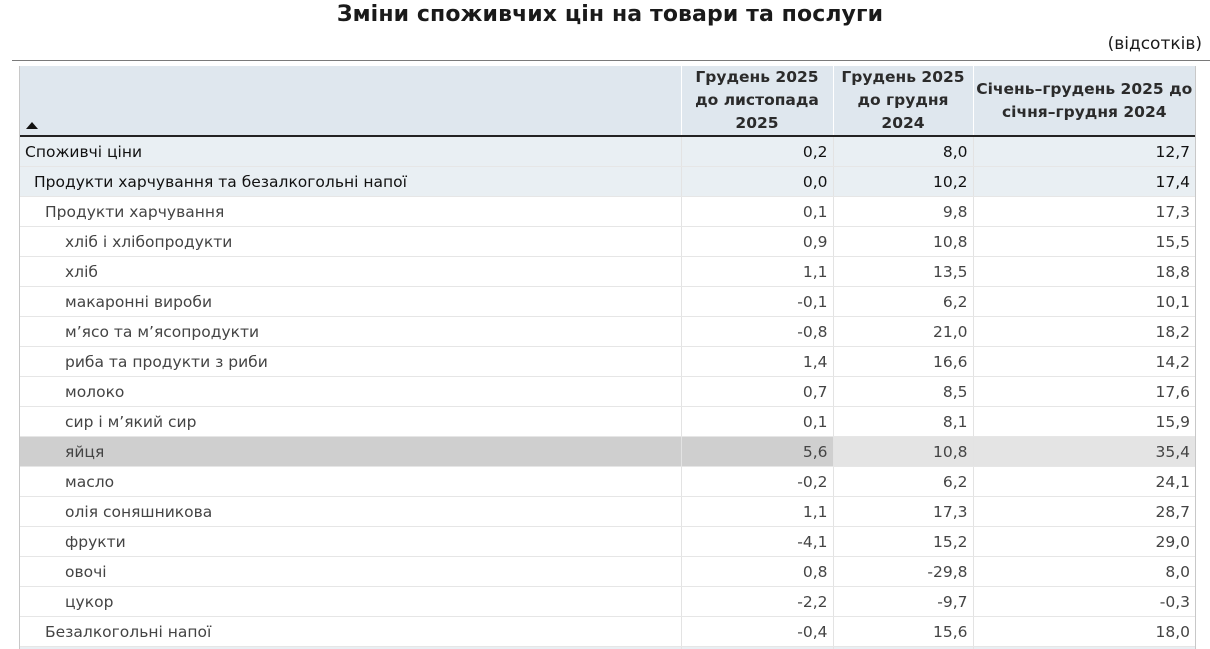 The image size is (1210, 649). Describe the element at coordinates (1083, 511) in the screenshot. I see `value-cell: 28,7` at that location.